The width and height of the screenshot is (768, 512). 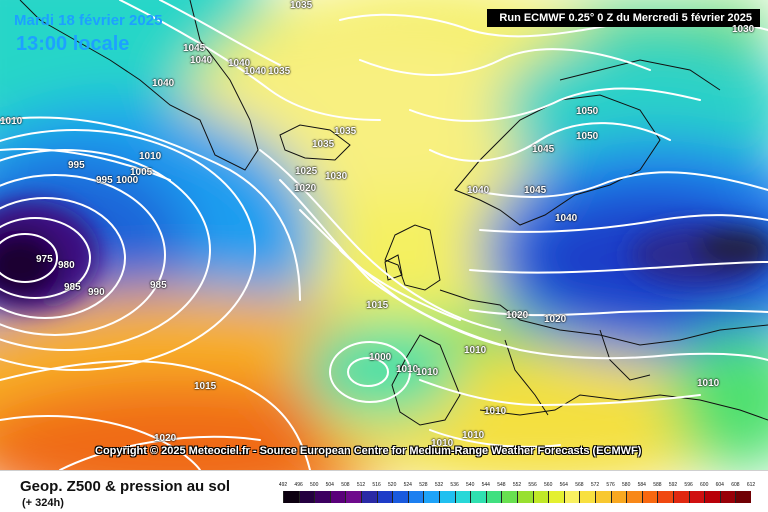 What do you see at coordinates (532, 485) in the screenshot?
I see `legend-tick-label: 556` at bounding box center [532, 485].